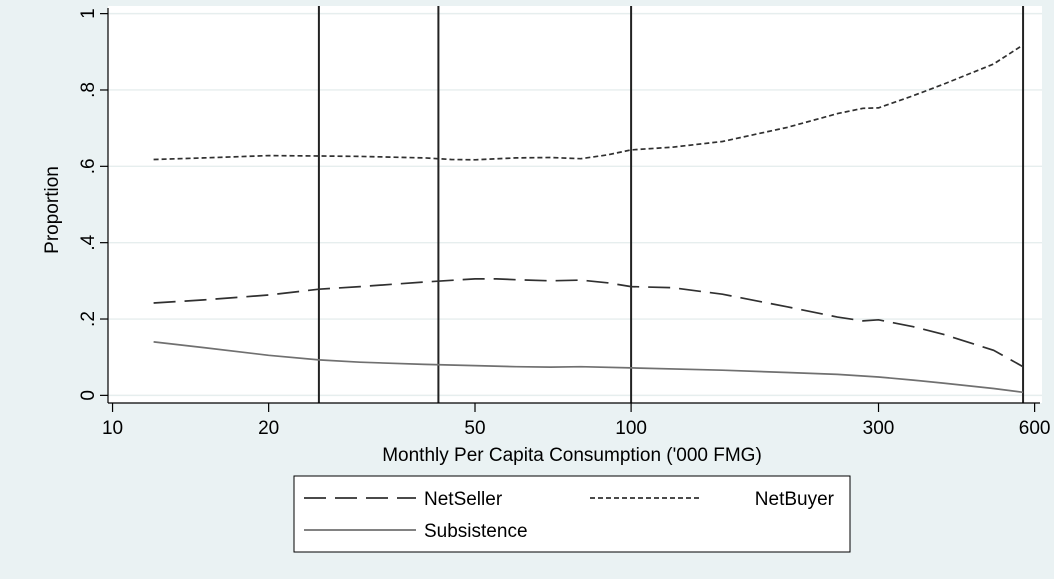 This screenshot has width=1054, height=579. I want to click on y-tick-label-0: 0, so click(88, 395).